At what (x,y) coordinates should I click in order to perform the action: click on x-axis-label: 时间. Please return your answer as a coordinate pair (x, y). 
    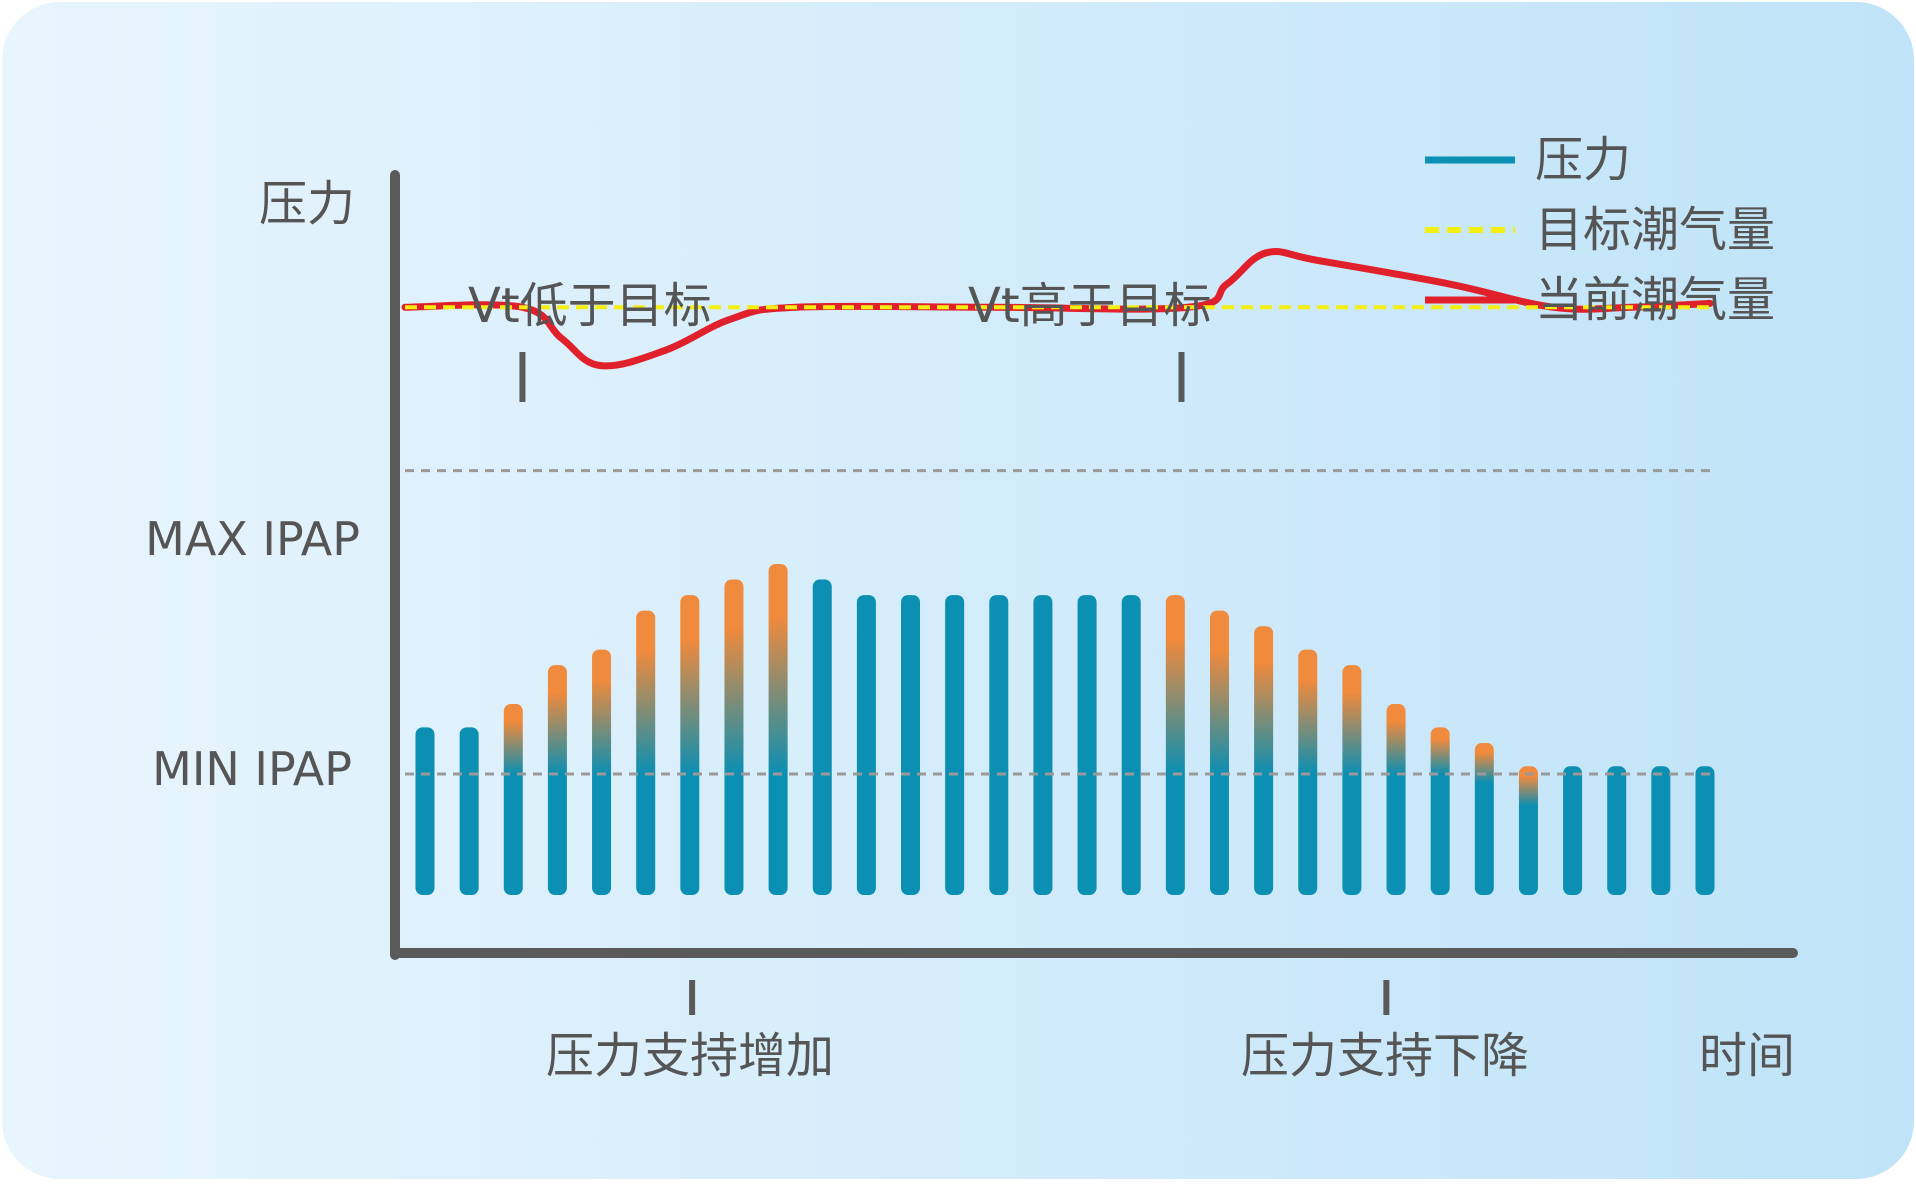
    Looking at the image, I should click on (1747, 1056).